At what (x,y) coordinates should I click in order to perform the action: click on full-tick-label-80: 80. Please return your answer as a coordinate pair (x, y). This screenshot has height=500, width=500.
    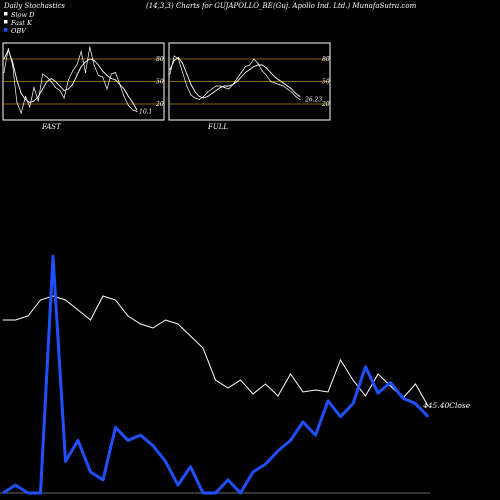
    Looking at the image, I should click on (326, 59).